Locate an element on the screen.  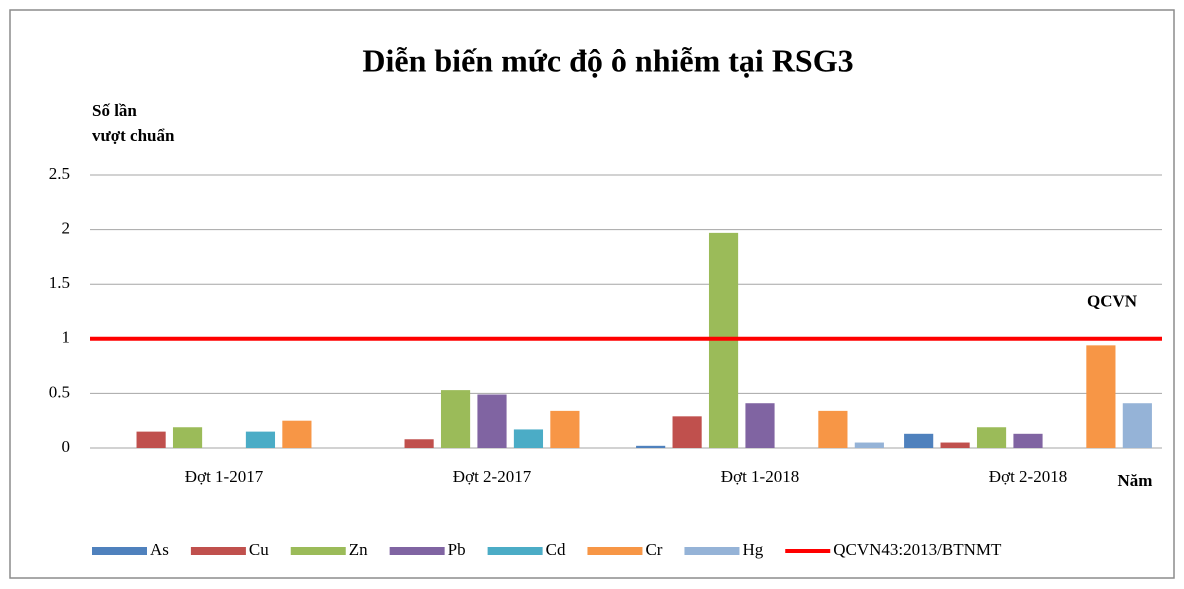
chart-title: Diễn biến mức độ ô nhiễm tại RSG3 is located at coordinates (607, 60).